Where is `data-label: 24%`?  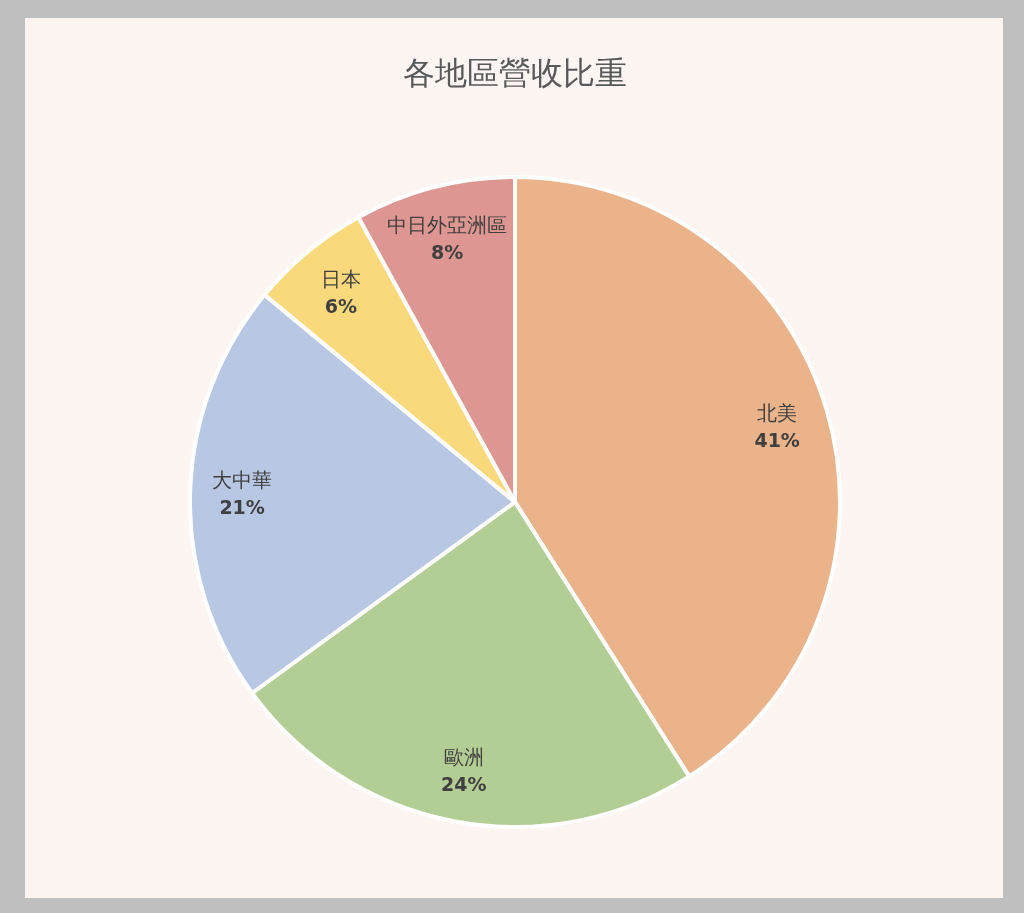 data-label: 24% is located at coordinates (464, 784).